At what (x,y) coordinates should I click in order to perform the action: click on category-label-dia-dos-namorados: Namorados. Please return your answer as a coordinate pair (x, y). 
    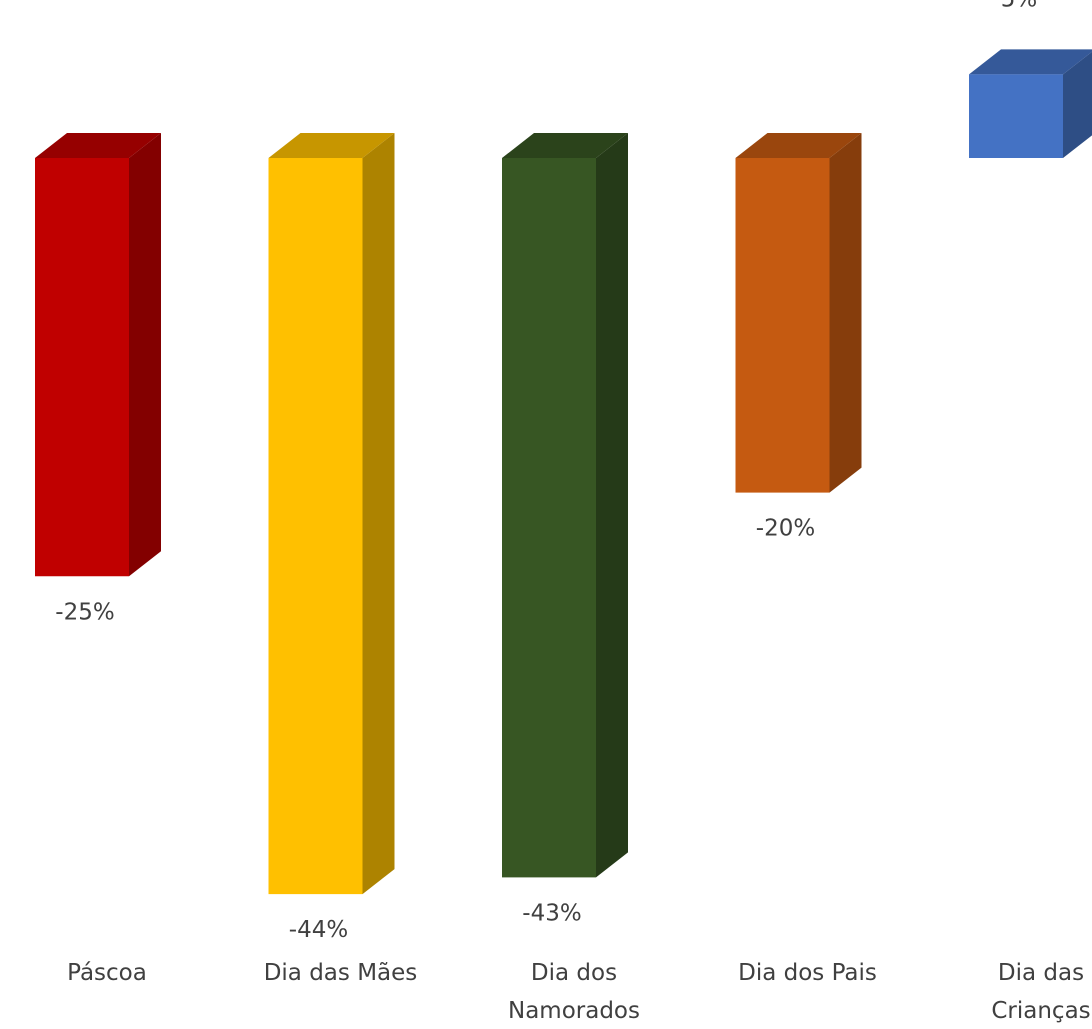
    Looking at the image, I should click on (574, 1011).